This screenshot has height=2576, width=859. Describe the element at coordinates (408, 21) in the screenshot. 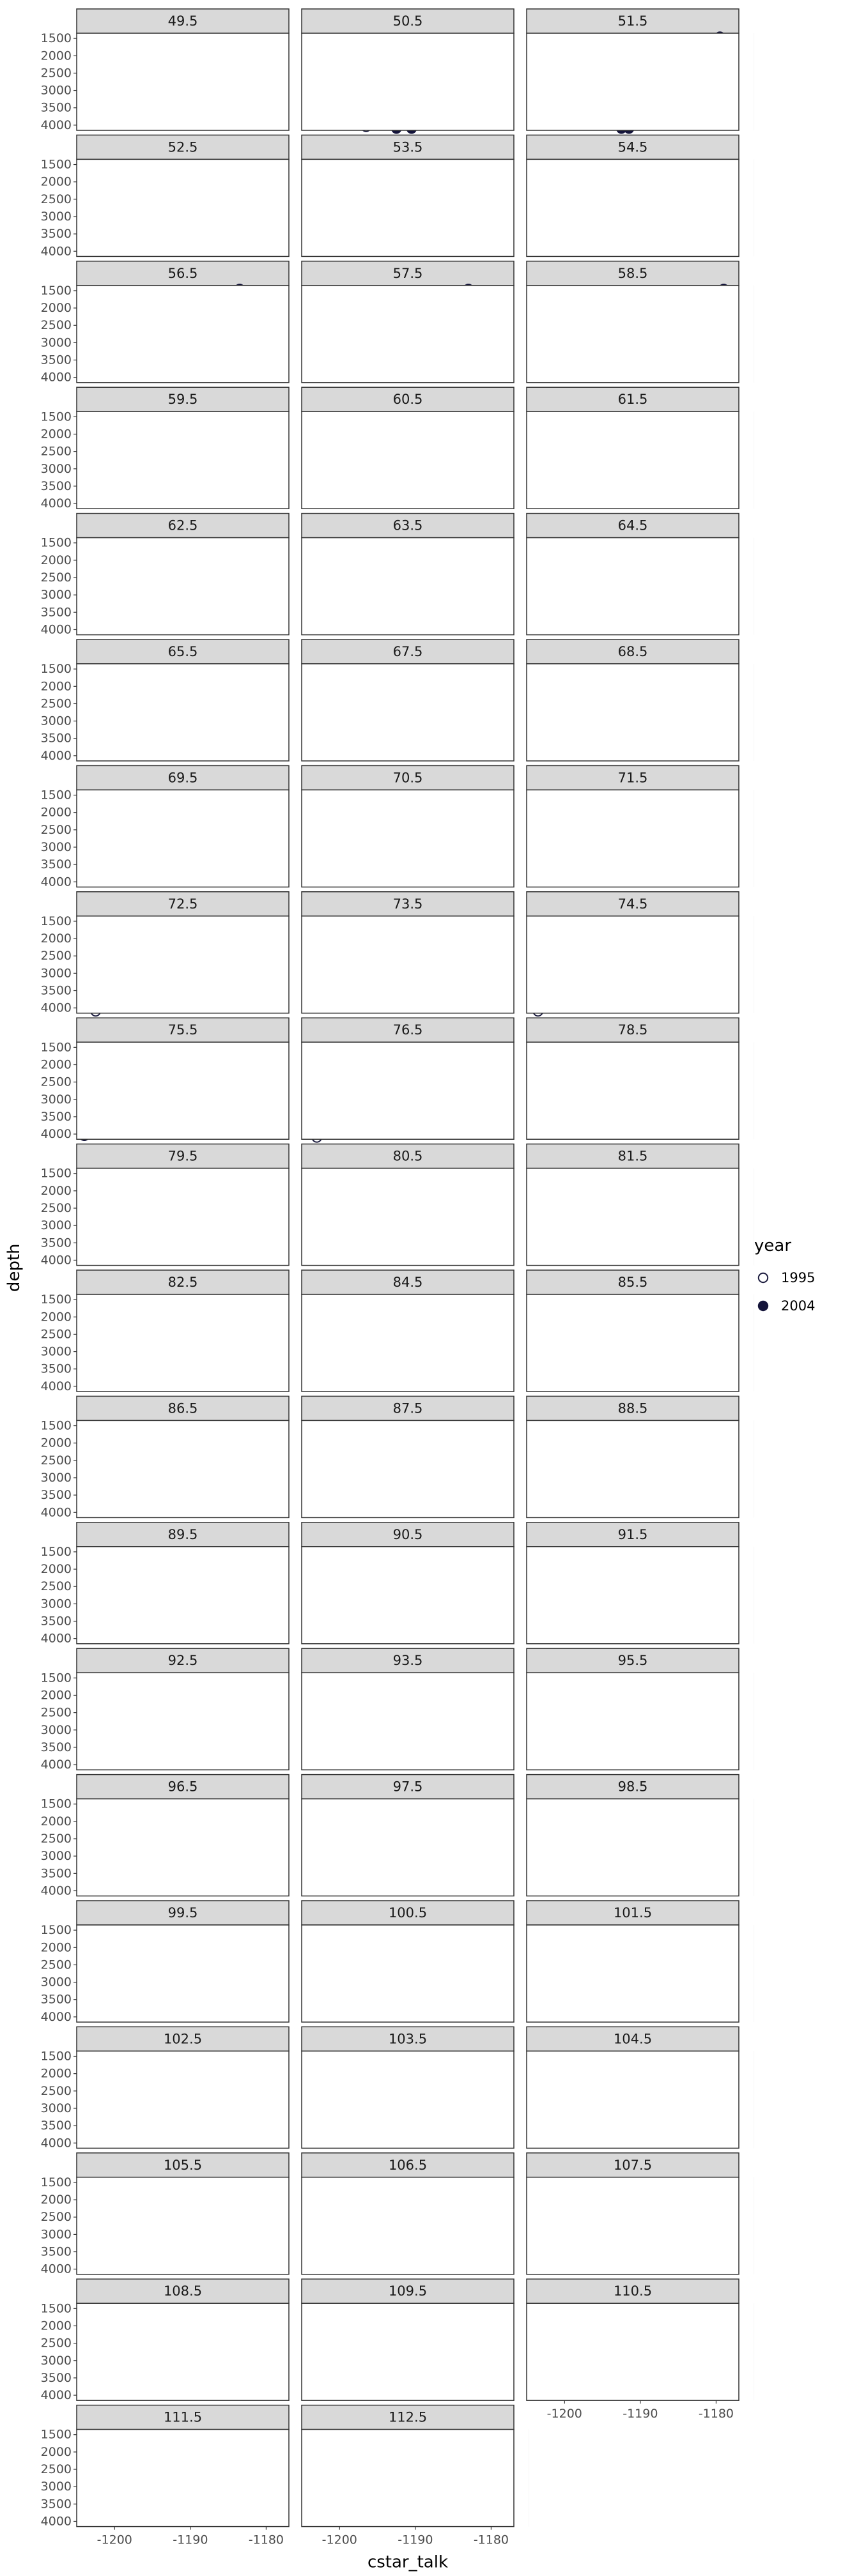

I see `facet-strip-label: 50.5` at that location.